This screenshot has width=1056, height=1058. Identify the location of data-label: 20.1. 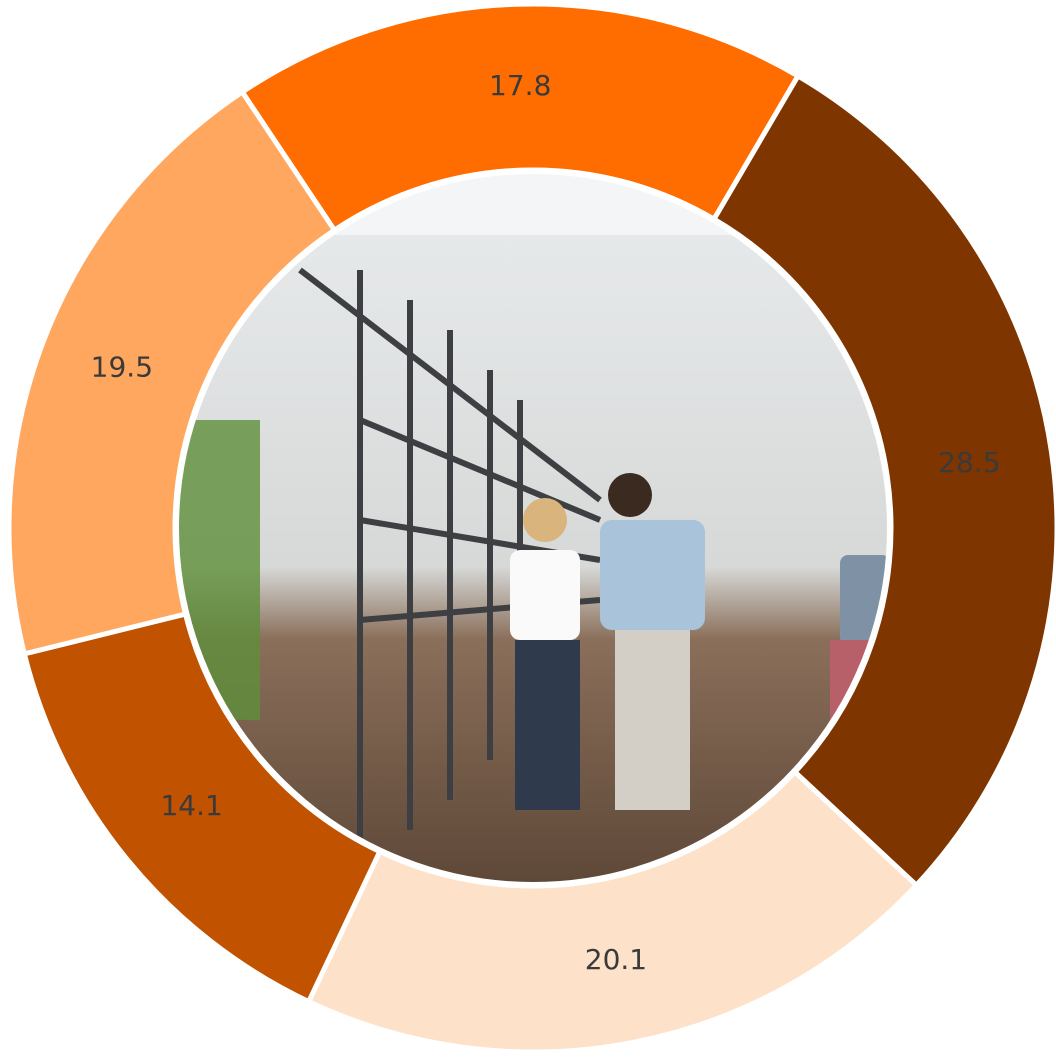
(616, 959).